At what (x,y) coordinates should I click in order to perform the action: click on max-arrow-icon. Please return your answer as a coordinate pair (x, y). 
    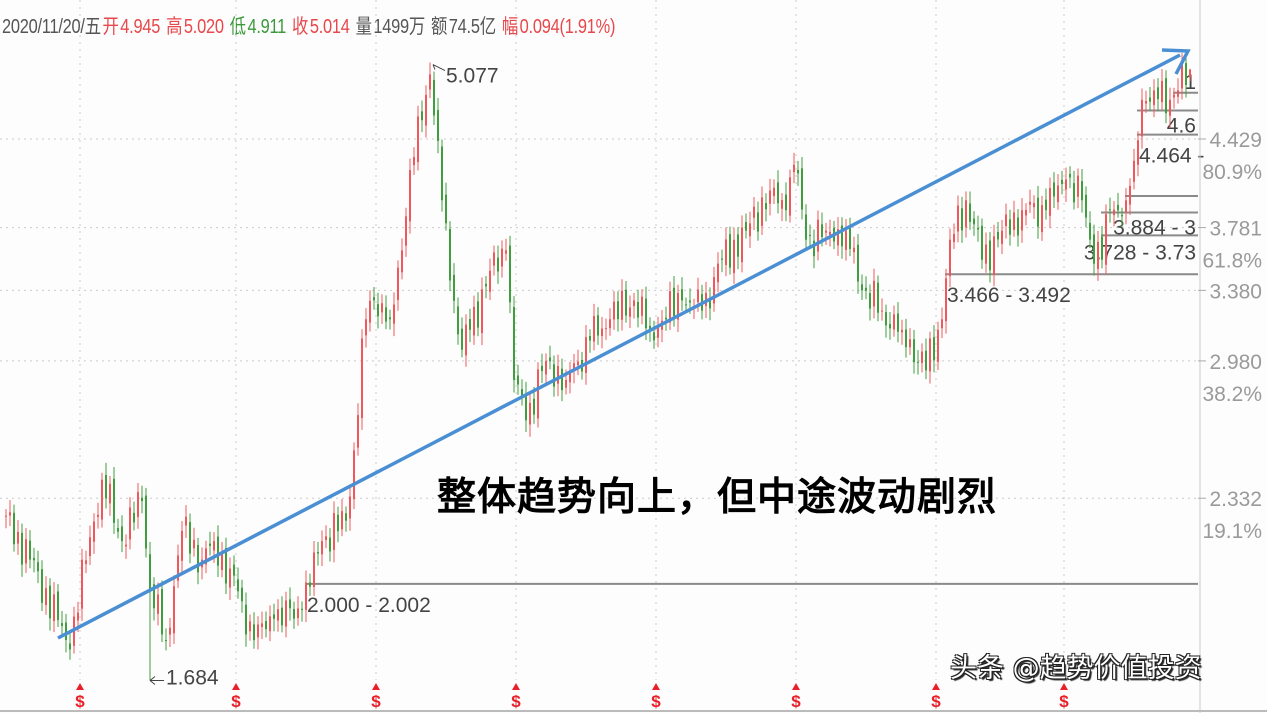
    Looking at the image, I should click on (439, 67).